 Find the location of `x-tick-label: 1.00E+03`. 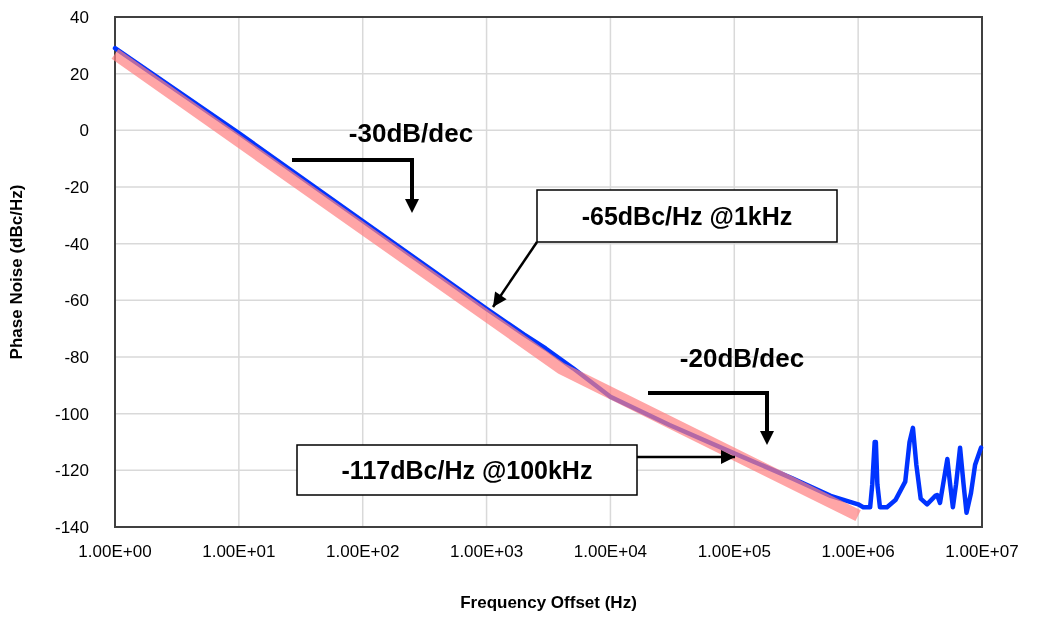

x-tick-label: 1.00E+03 is located at coordinates (486, 551).